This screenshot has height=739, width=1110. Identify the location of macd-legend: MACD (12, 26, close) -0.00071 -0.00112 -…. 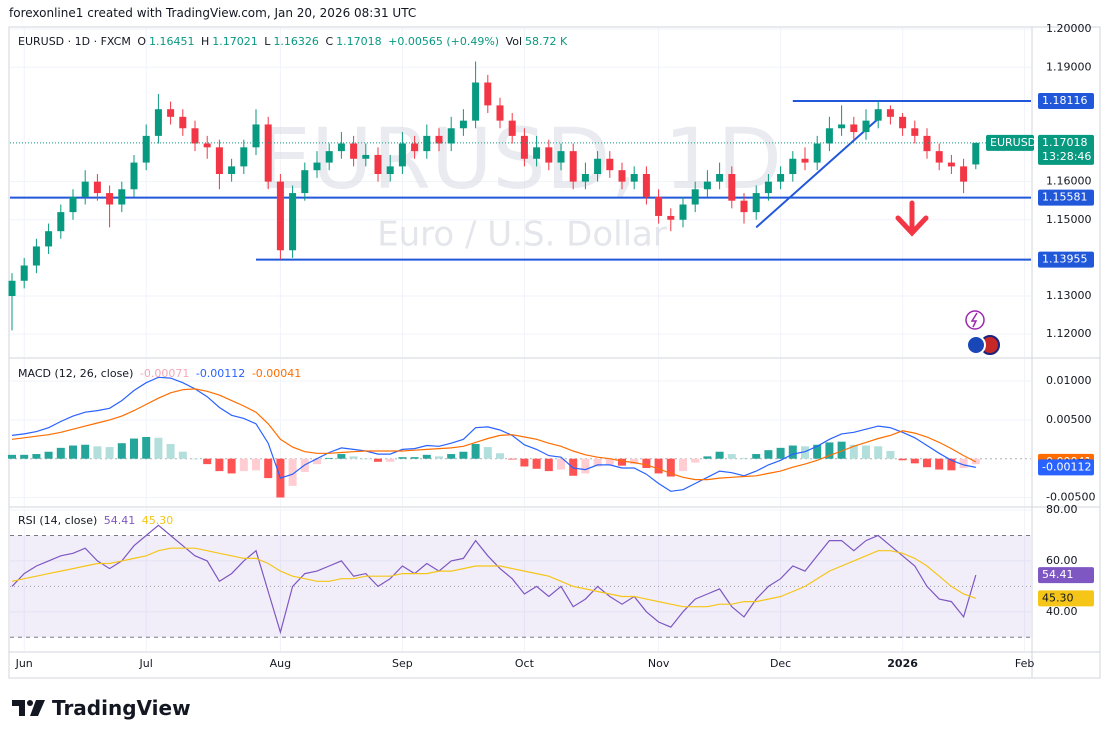
(161, 373).